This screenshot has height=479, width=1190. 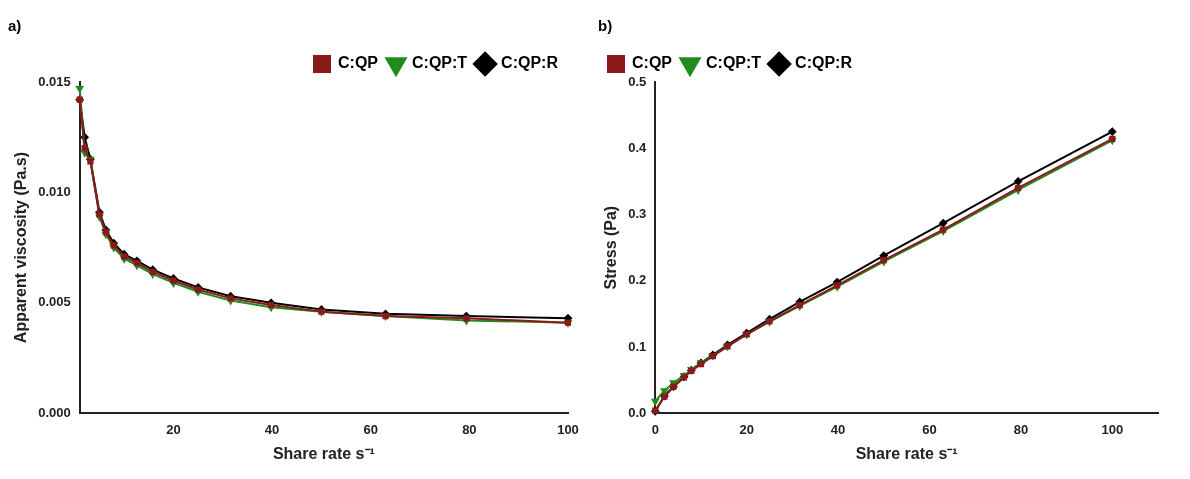 I want to click on y-tick-label: 0.000, so click(x=54, y=412).